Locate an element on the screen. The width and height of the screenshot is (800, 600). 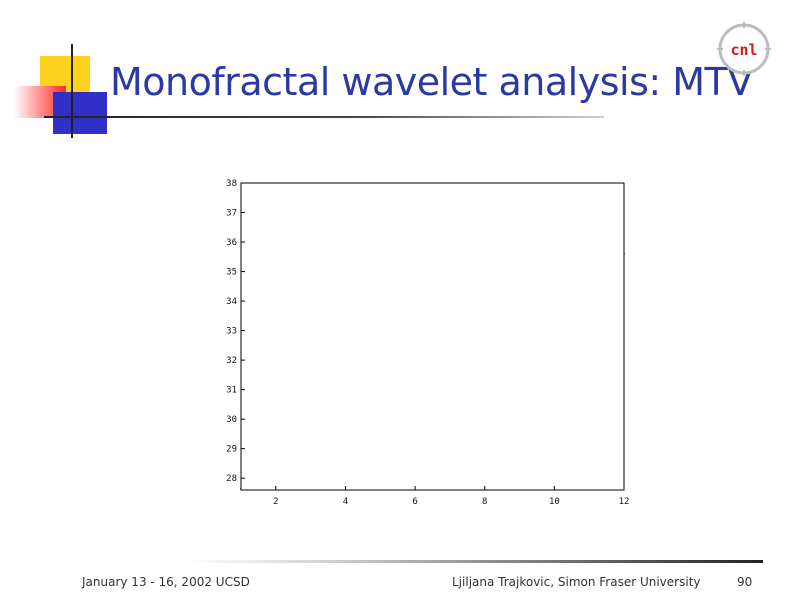
y-tick-label: 38 is located at coordinates (231, 184).